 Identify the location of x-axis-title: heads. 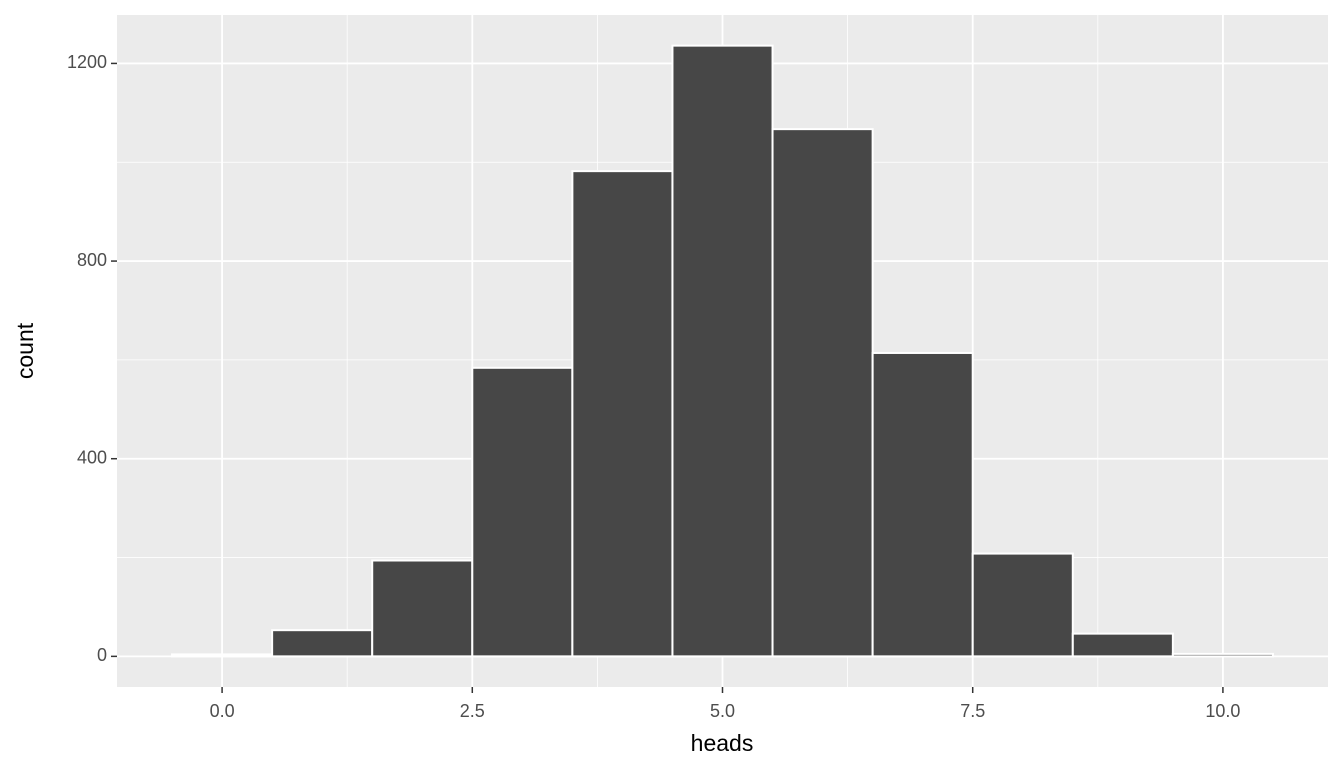
(722, 743).